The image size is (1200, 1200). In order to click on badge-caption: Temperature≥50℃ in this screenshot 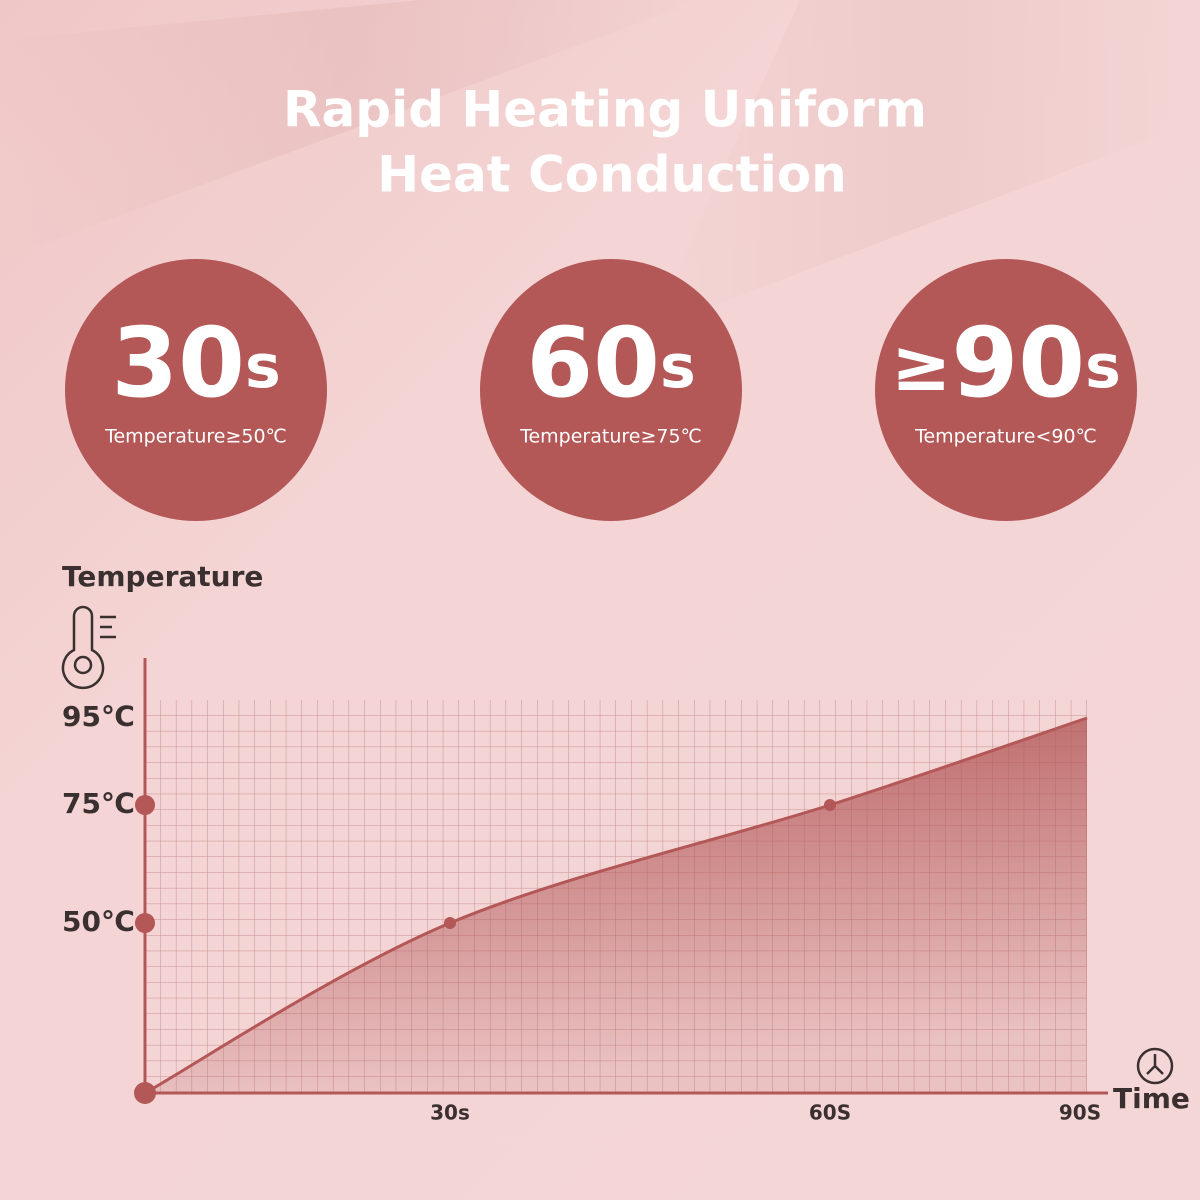, I will do `click(195, 437)`.